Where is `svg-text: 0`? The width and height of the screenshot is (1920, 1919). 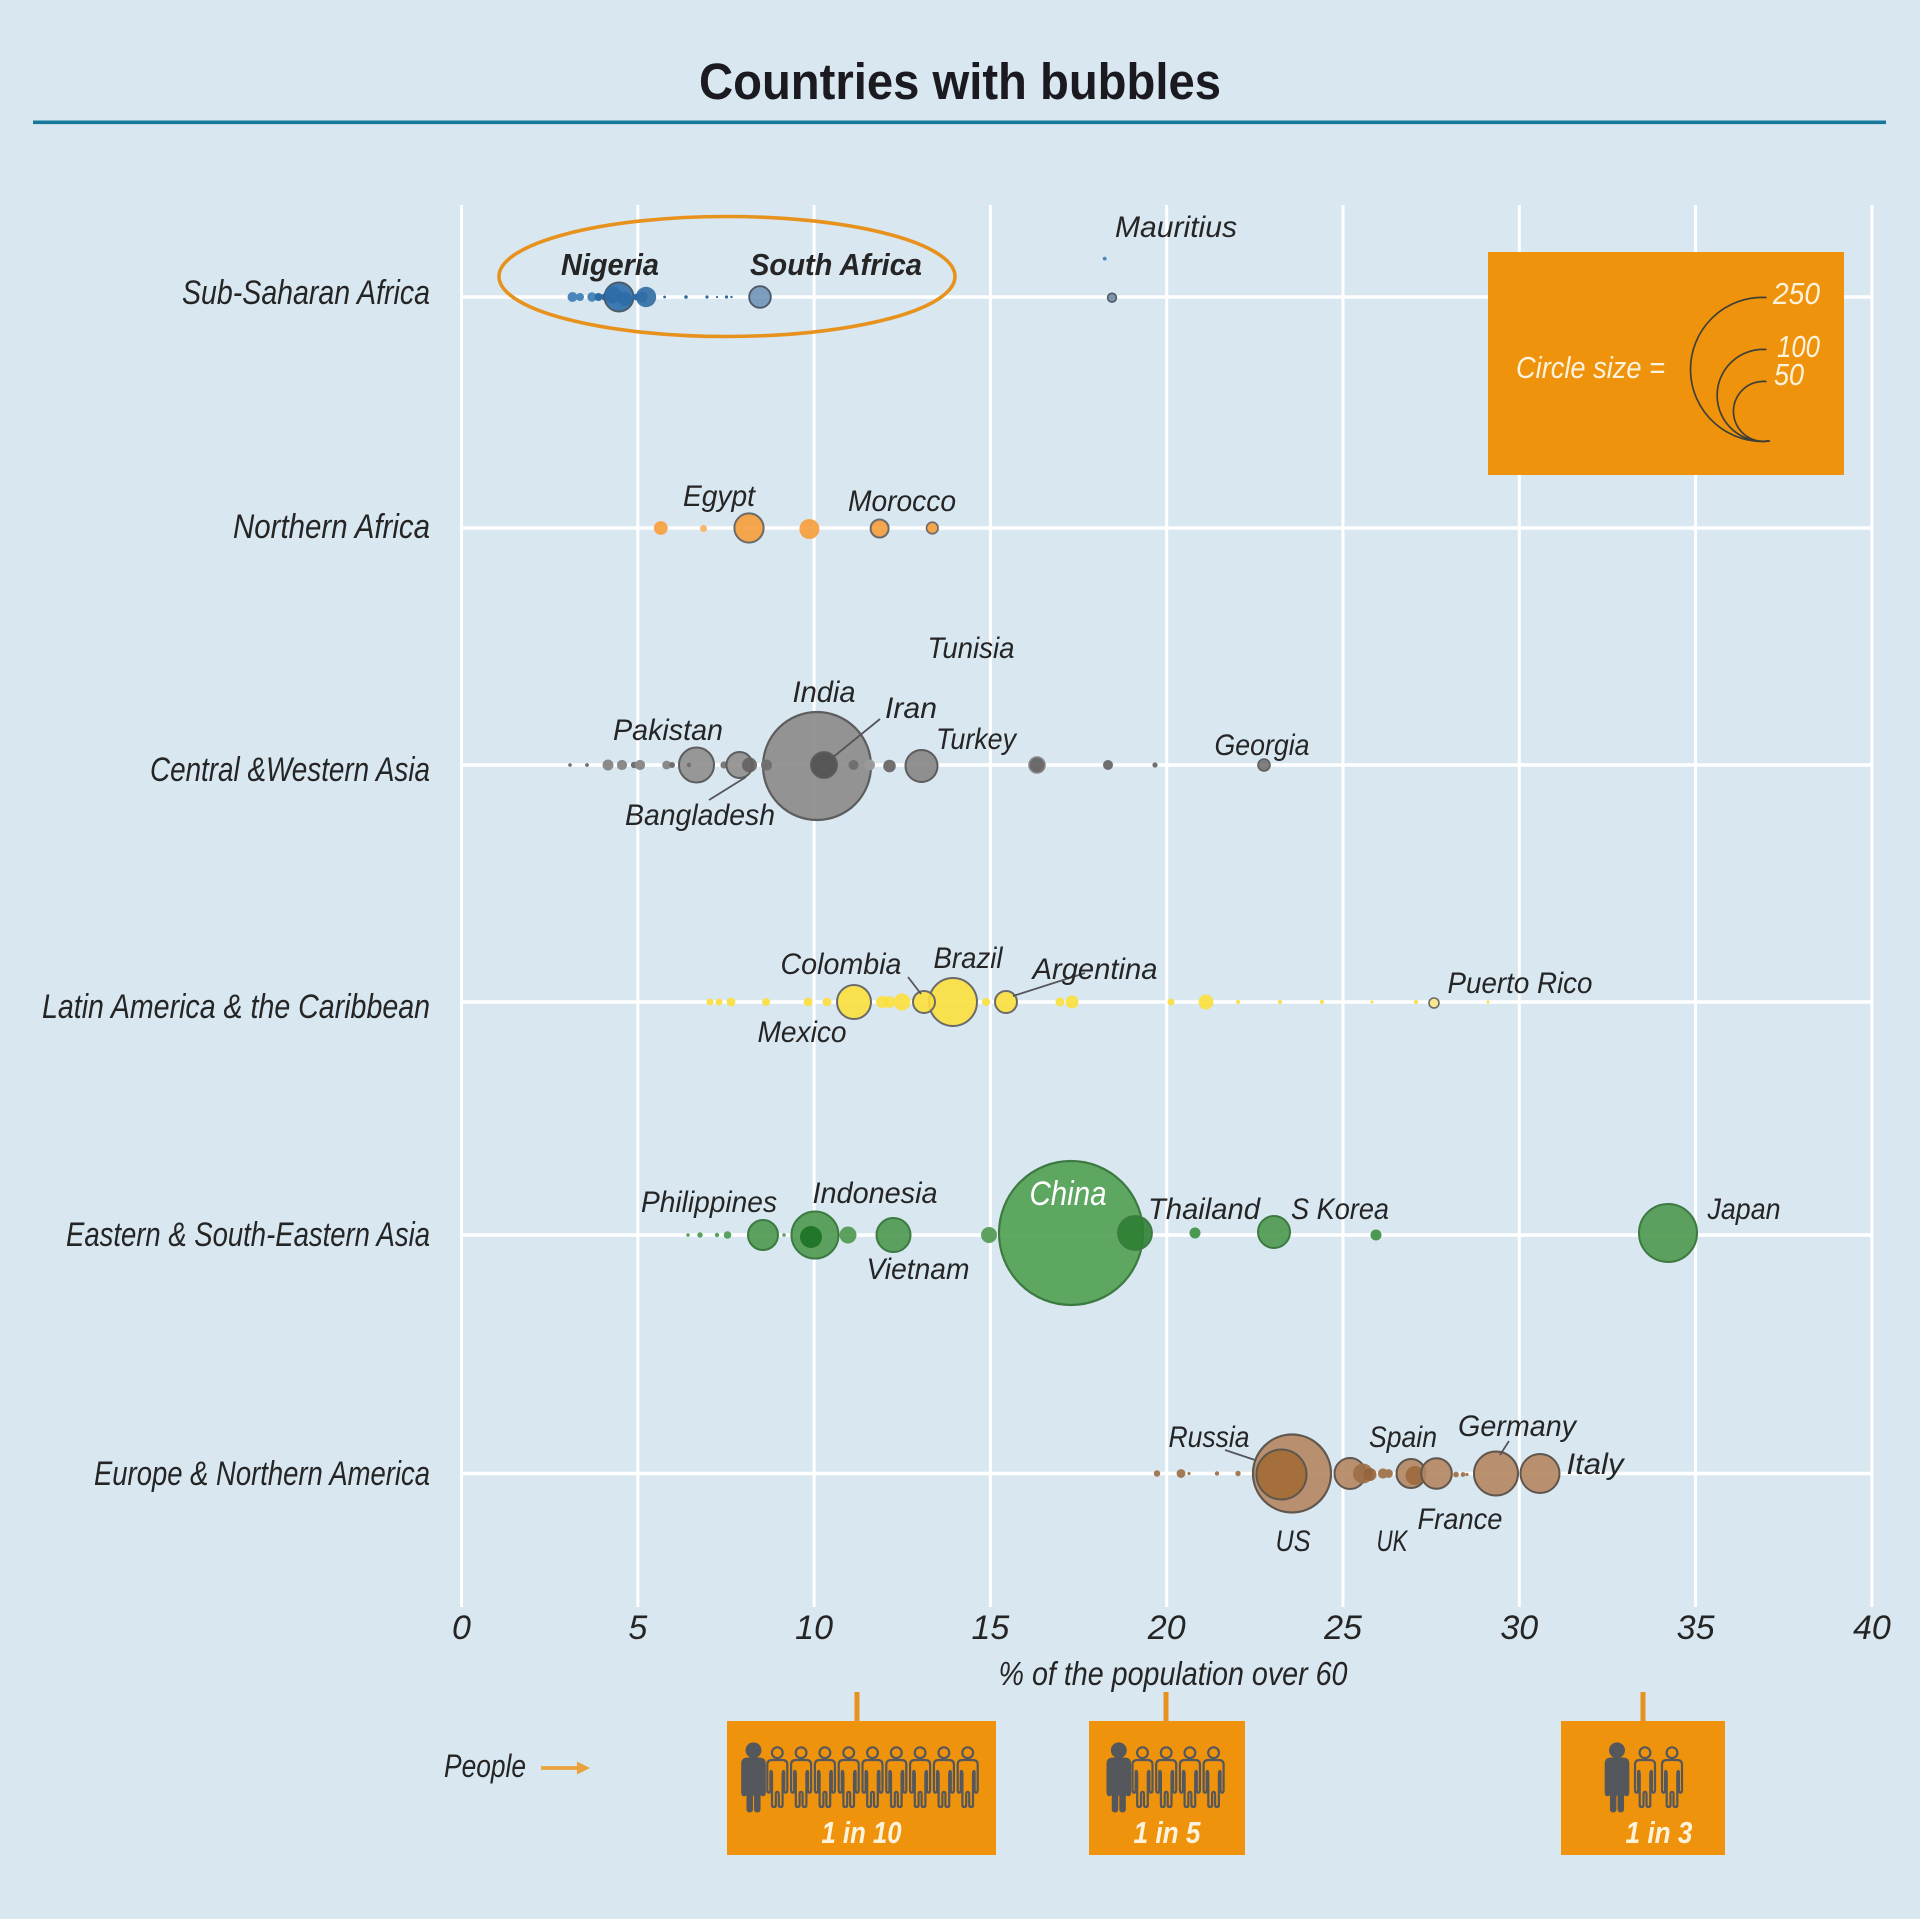 svg-text: 0 is located at coordinates (461, 1628).